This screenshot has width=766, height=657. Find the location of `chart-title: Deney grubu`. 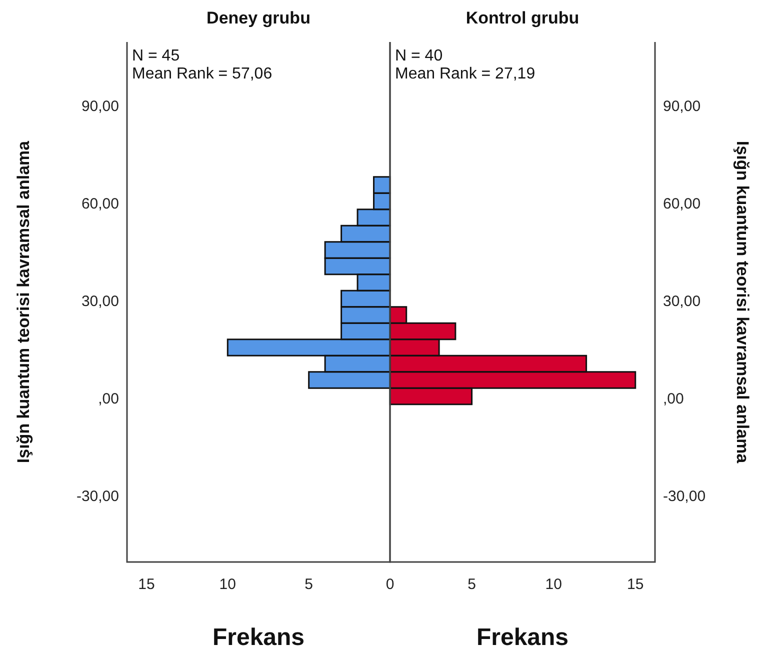

chart-title: Deney grubu is located at coordinates (258, 18).